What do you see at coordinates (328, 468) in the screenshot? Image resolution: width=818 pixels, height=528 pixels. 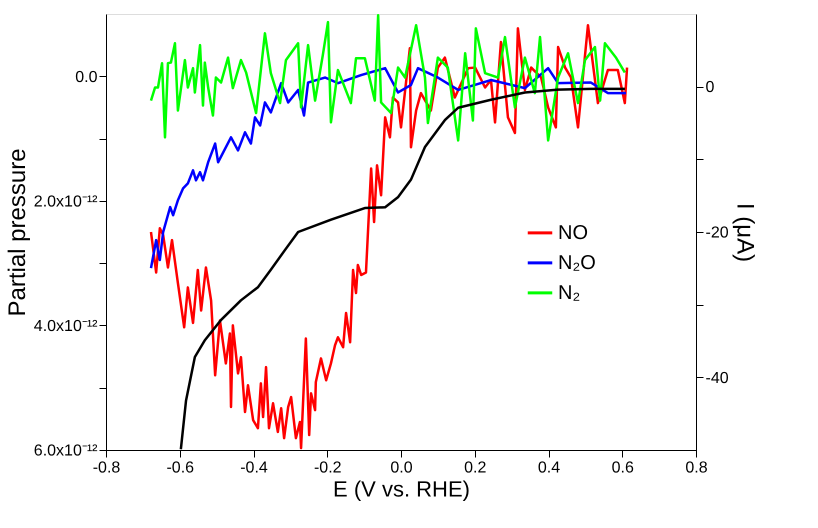 I see `x-tick-label: -0.2` at bounding box center [328, 468].